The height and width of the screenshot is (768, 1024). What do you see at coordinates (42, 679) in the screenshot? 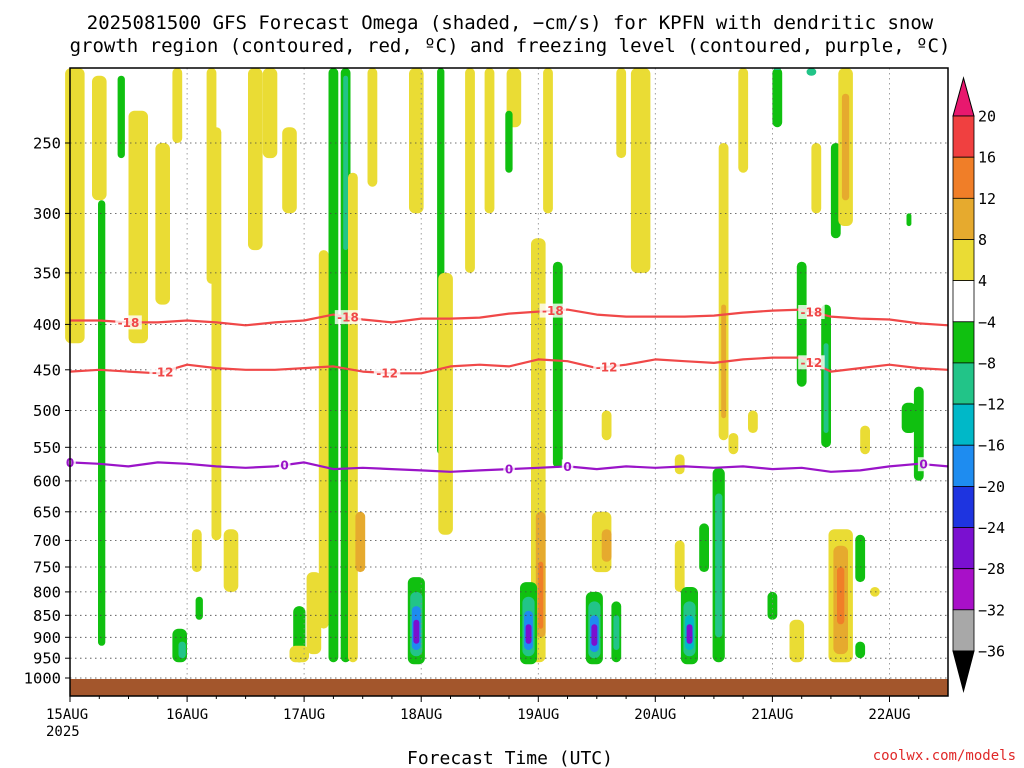
I see `y-tick-label: 1000` at bounding box center [42, 679].